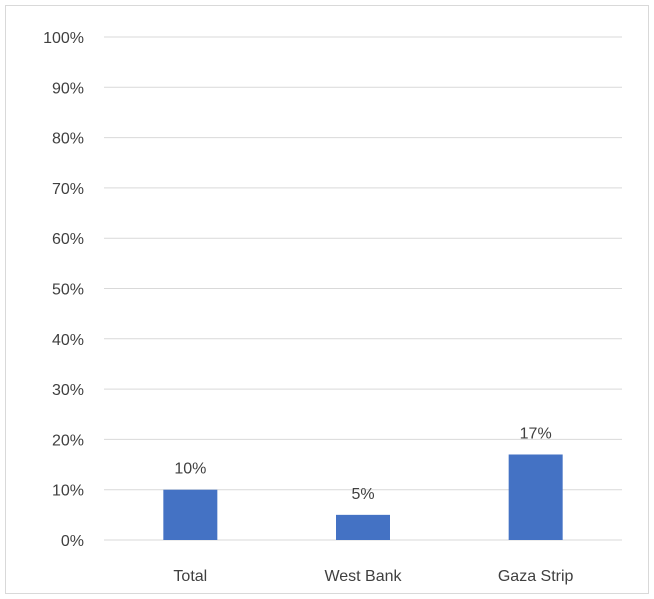 The image size is (654, 599). I want to click on y-tick-label: 60%, so click(68, 239).